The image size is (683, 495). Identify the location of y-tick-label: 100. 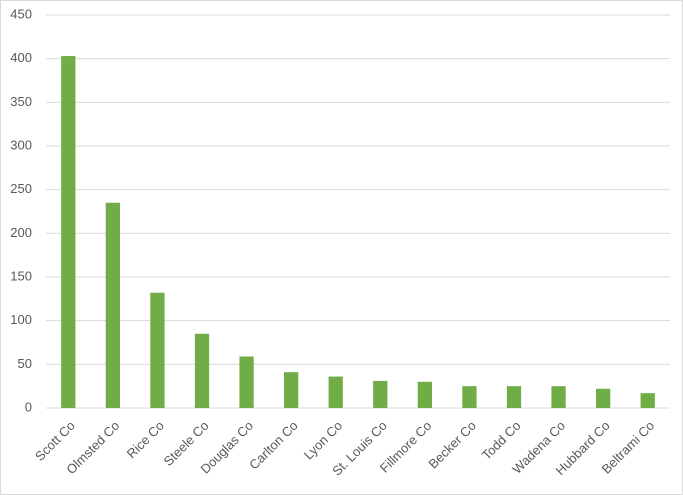
(21, 319).